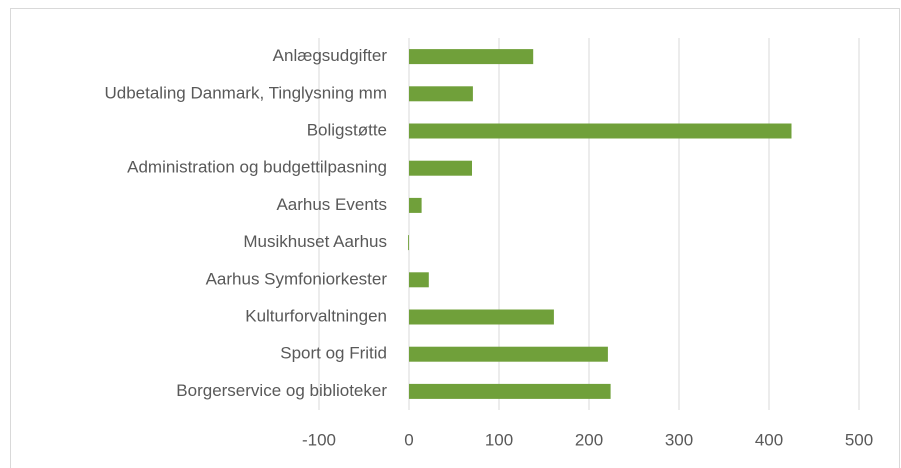 Image resolution: width=901 pixels, height=468 pixels. What do you see at coordinates (330, 55) in the screenshot?
I see `y-tick-label: Anlægsudgifter` at bounding box center [330, 55].